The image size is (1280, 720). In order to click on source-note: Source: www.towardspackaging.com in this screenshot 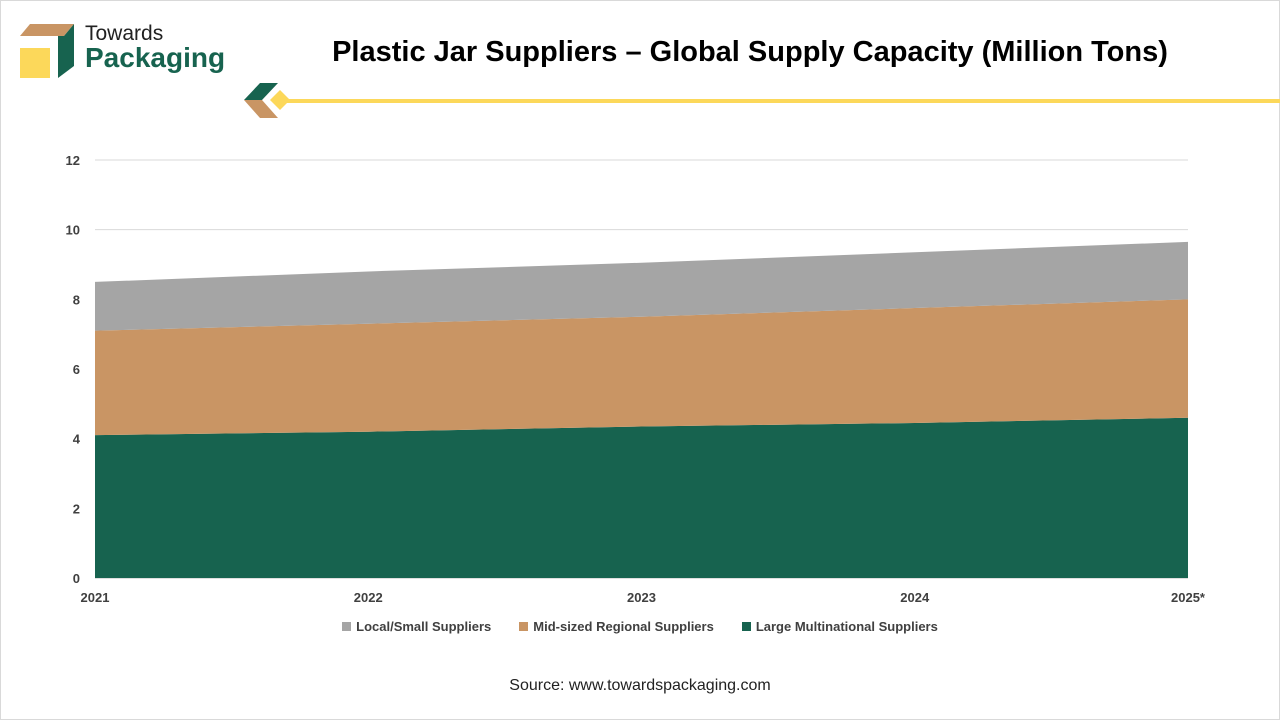, I will do `click(640, 685)`.